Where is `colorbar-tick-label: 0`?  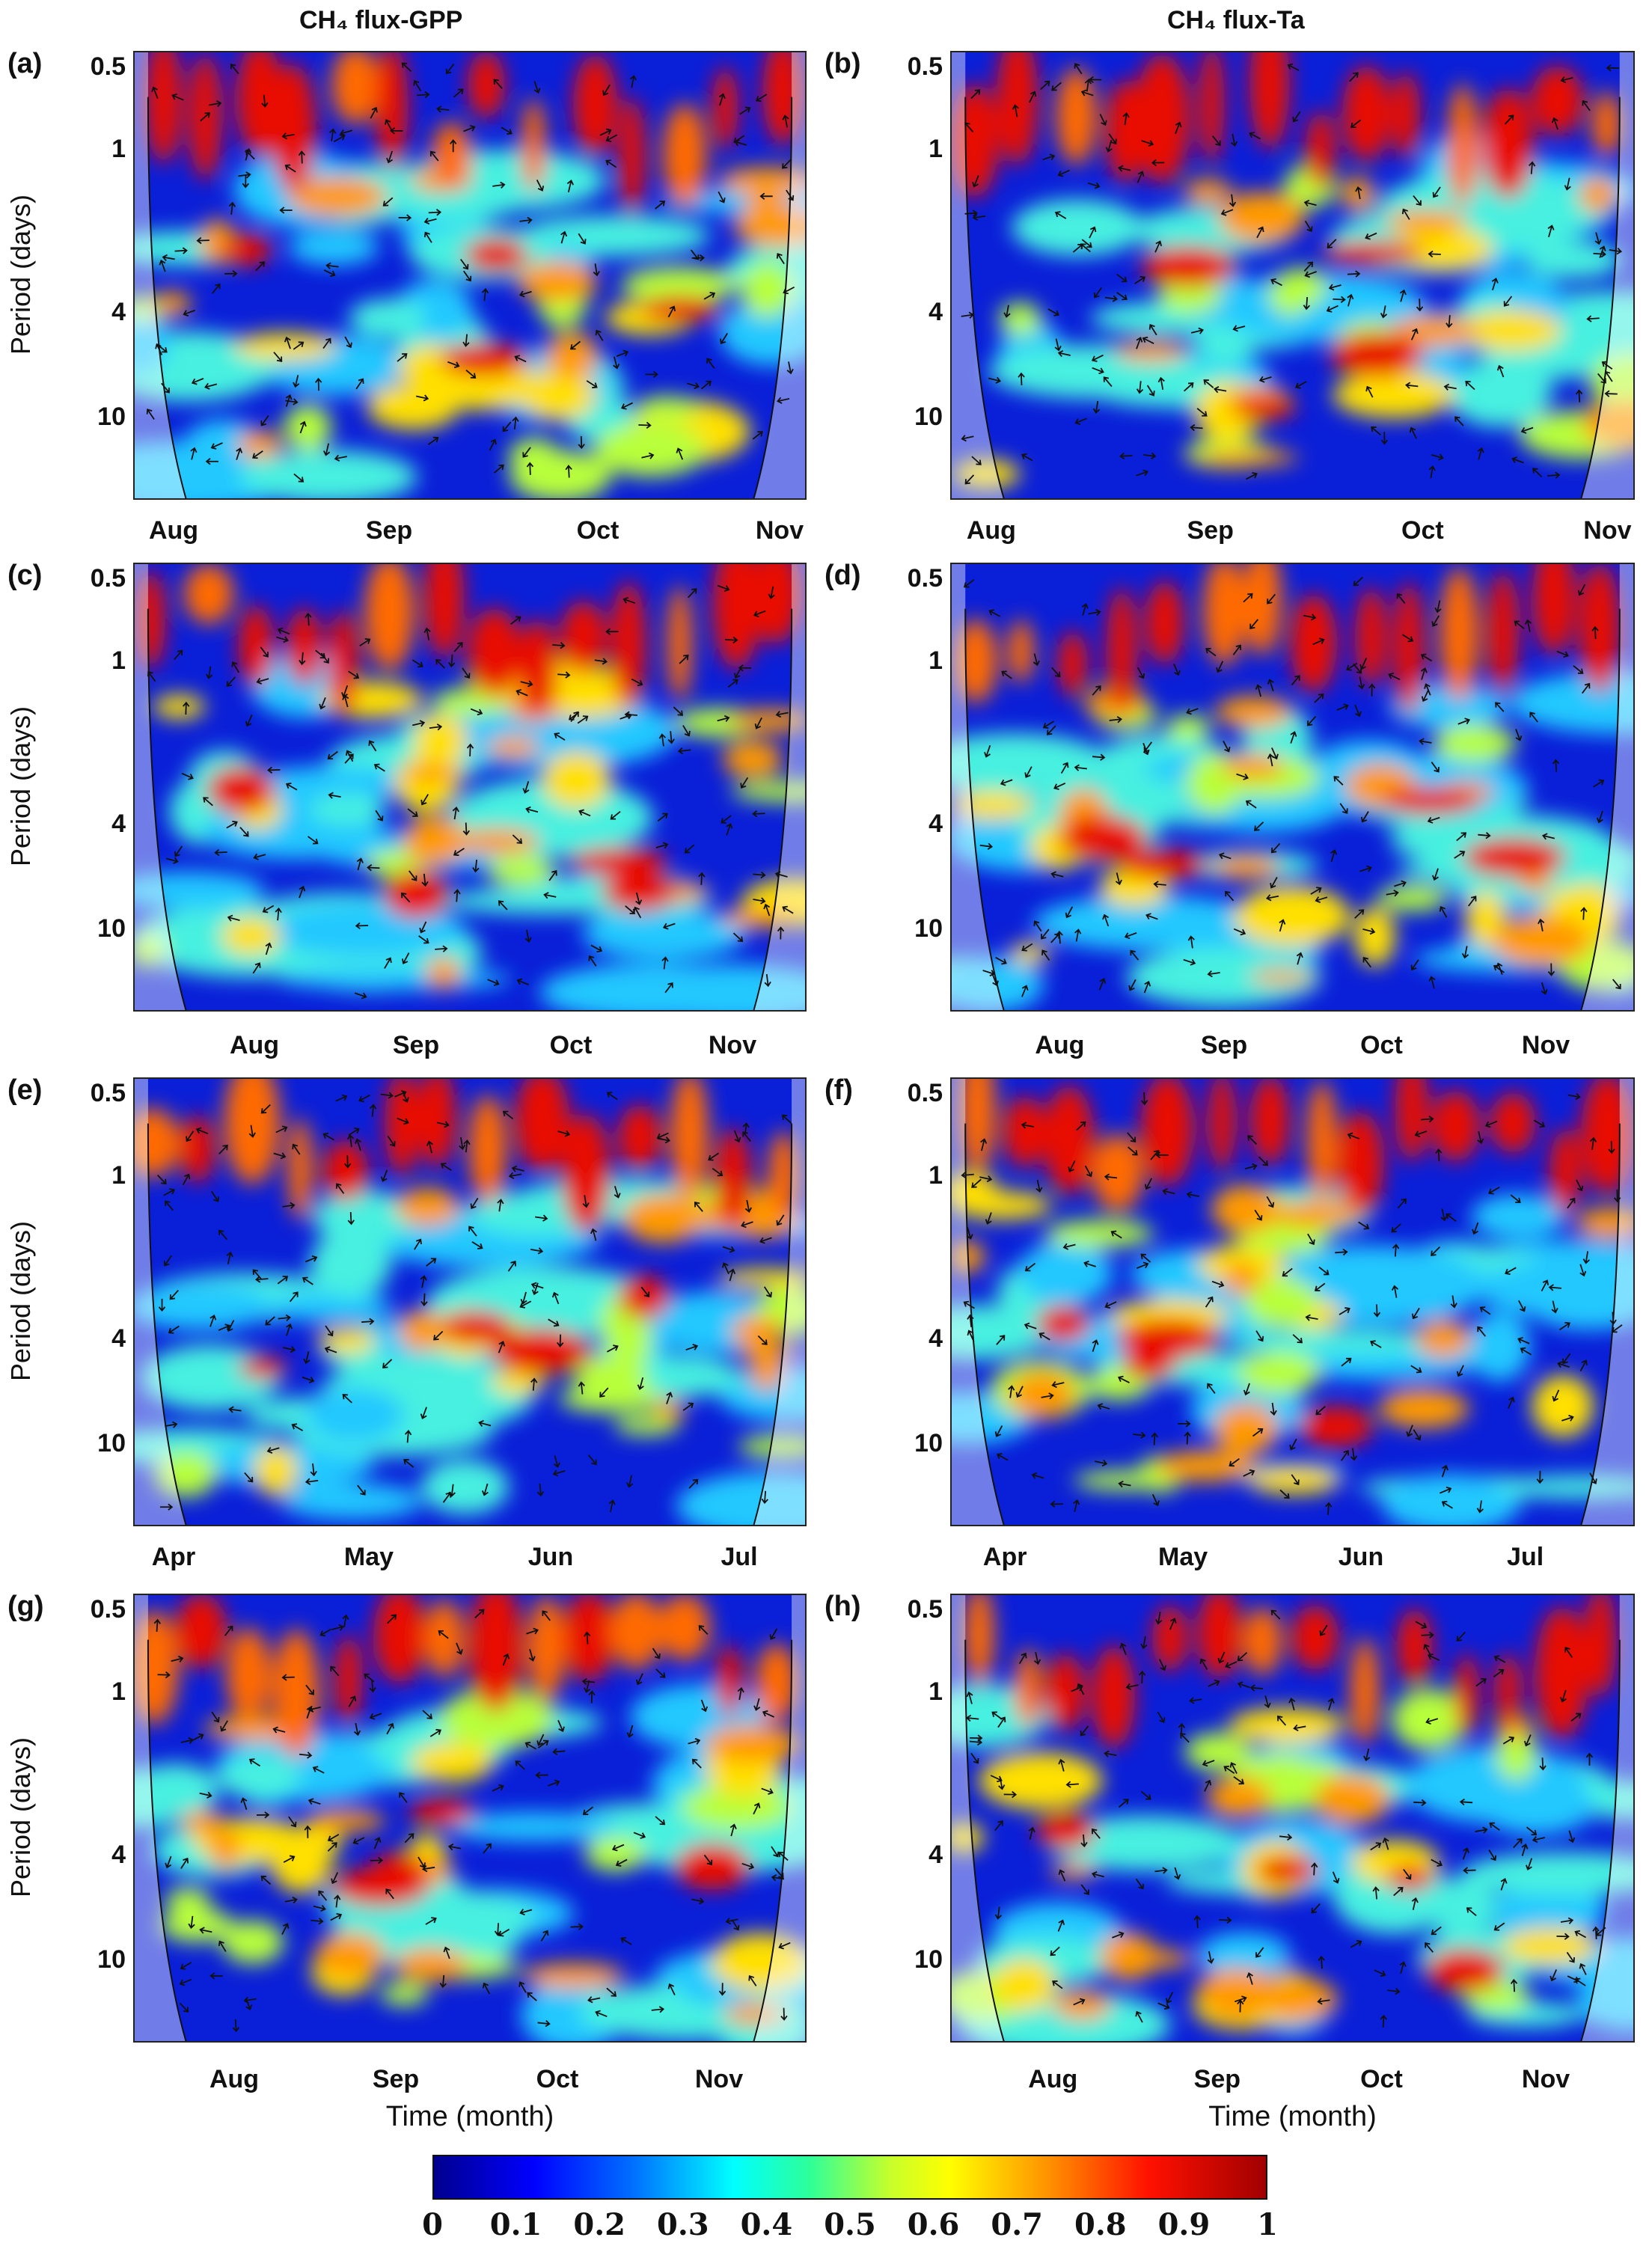 colorbar-tick-label: 0 is located at coordinates (432, 2224).